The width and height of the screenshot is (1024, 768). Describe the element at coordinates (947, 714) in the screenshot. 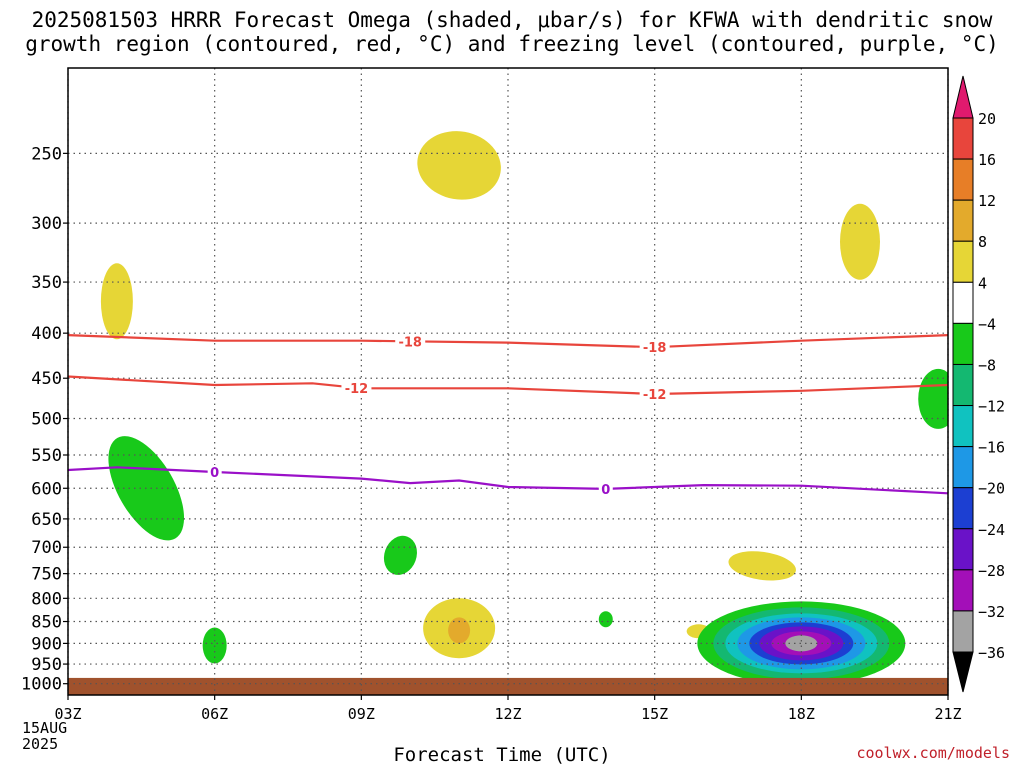

I see `x-tick-label: 21Z` at that location.